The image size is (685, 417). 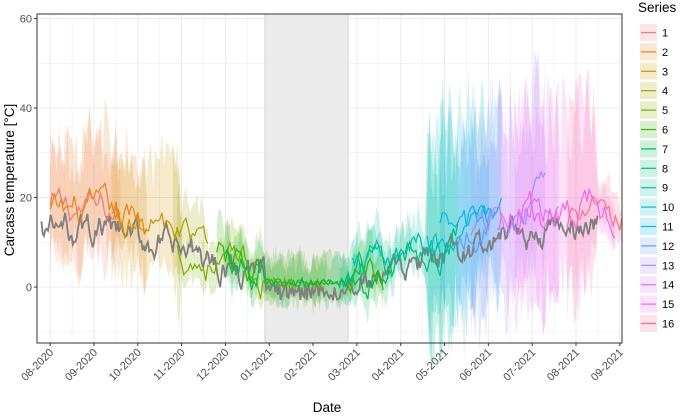 What do you see at coordinates (594, 213) in the screenshot?
I see `series-16-line` at bounding box center [594, 213].